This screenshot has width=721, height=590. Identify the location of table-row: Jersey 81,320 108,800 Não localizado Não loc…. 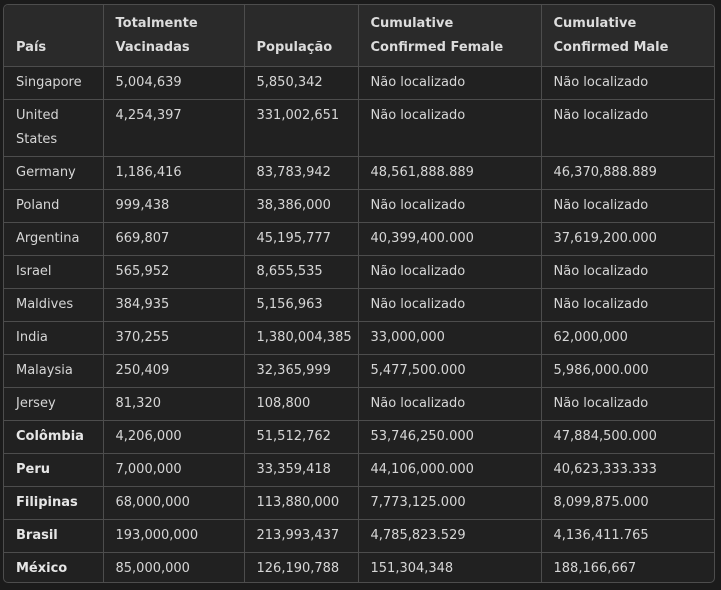
(359, 404).